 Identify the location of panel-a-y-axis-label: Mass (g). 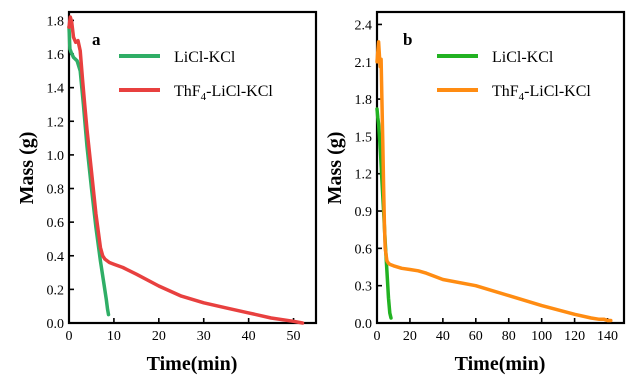
(27, 168).